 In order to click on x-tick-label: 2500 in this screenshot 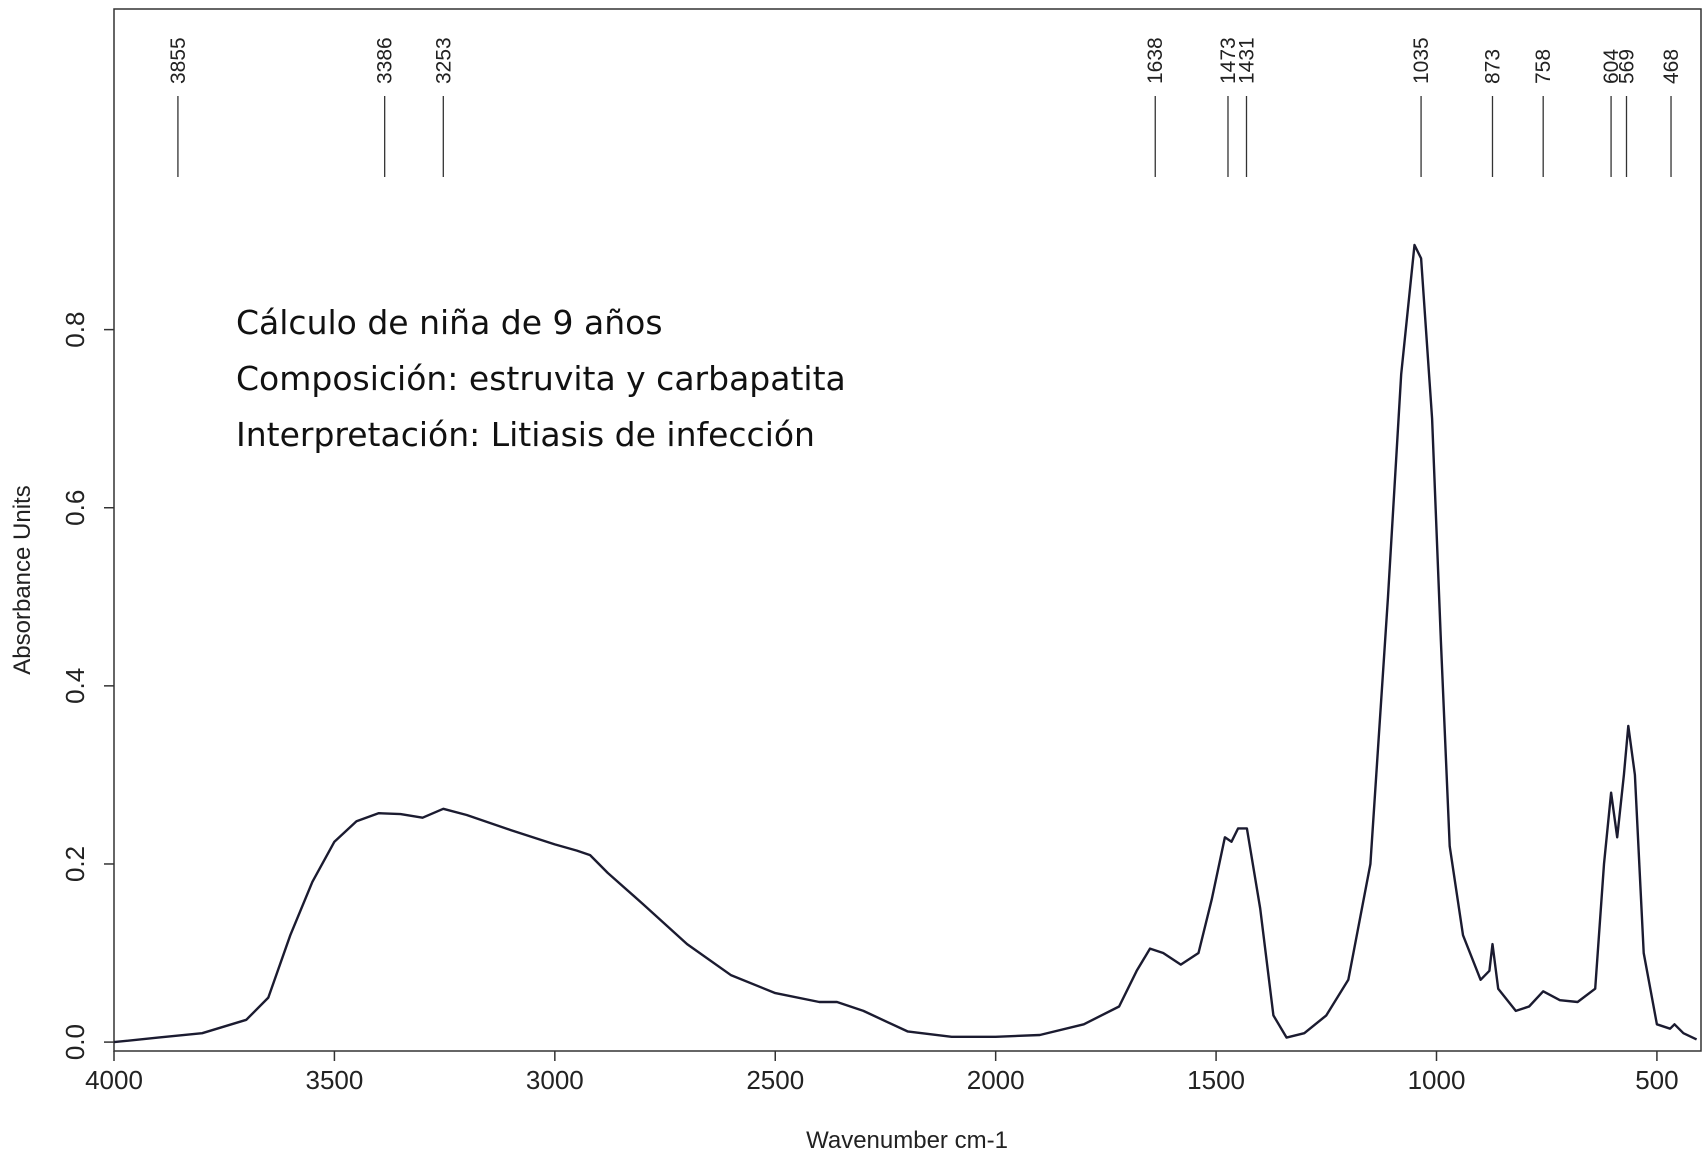, I will do `click(775, 1080)`.